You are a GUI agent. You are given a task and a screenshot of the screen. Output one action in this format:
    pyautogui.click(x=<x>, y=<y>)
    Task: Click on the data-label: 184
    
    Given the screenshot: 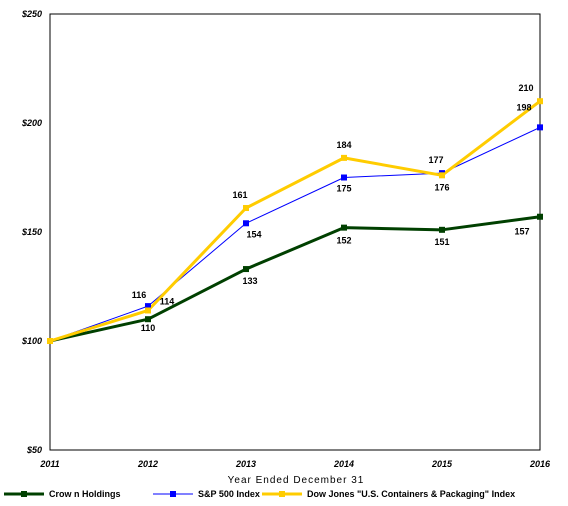 What is the action you would take?
    pyautogui.click(x=343, y=145)
    